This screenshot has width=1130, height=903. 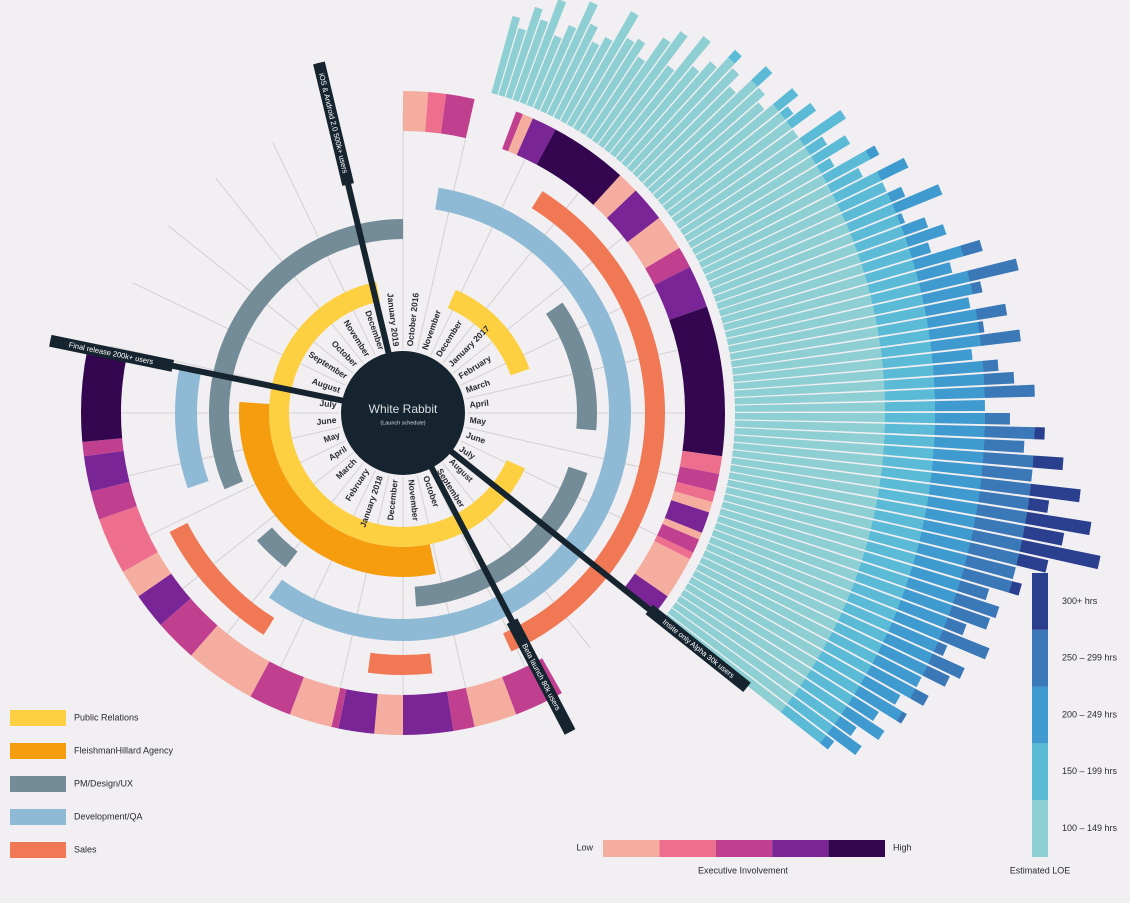 I want to click on legend-label: Development/QA, so click(x=108, y=816).